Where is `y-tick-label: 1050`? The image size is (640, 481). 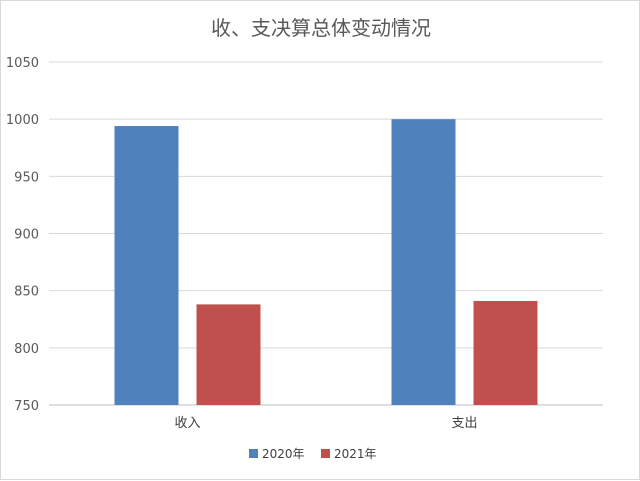
y-tick-label: 1050 is located at coordinates (22, 63).